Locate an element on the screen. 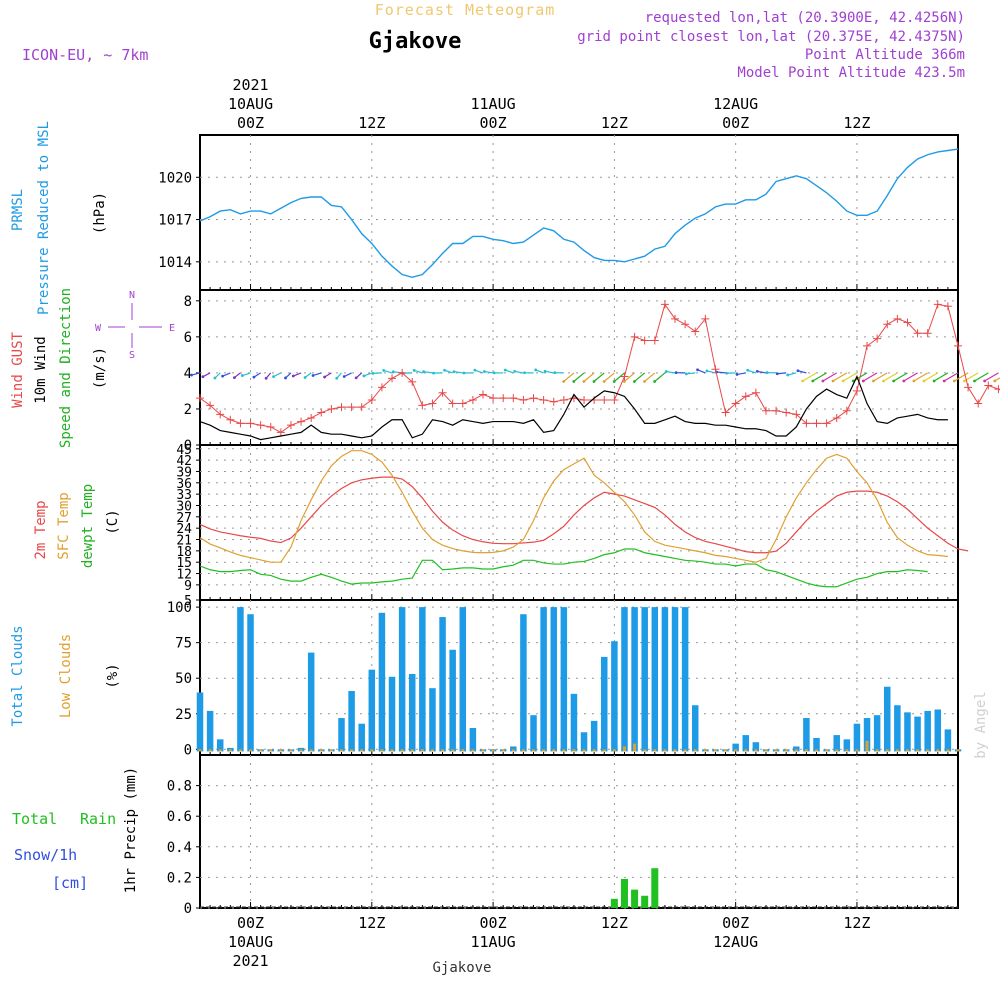 This screenshot has width=1000, height=1000. precipitation-ytick-label: 0 is located at coordinates (188, 909).